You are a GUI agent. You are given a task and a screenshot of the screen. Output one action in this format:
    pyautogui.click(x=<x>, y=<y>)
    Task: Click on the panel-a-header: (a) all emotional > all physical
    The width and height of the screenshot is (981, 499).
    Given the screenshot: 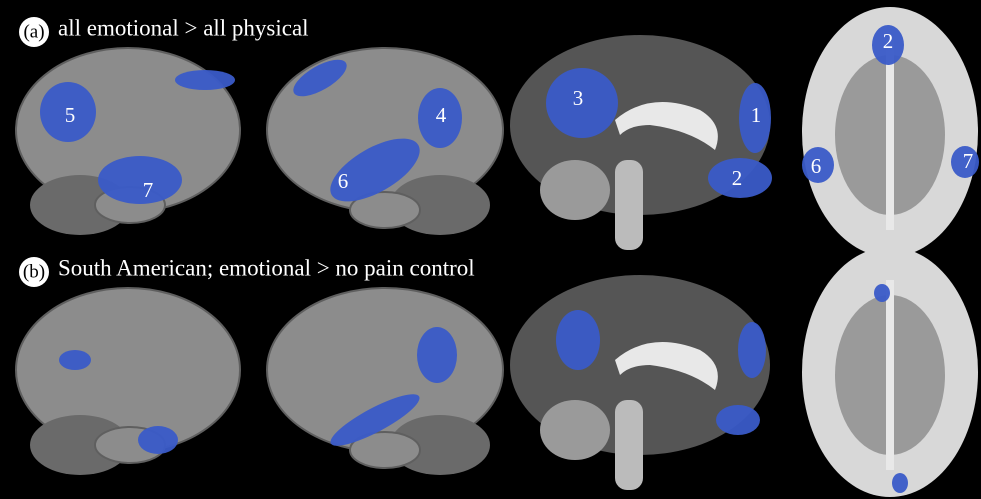 What is the action you would take?
    pyautogui.click(x=164, y=31)
    